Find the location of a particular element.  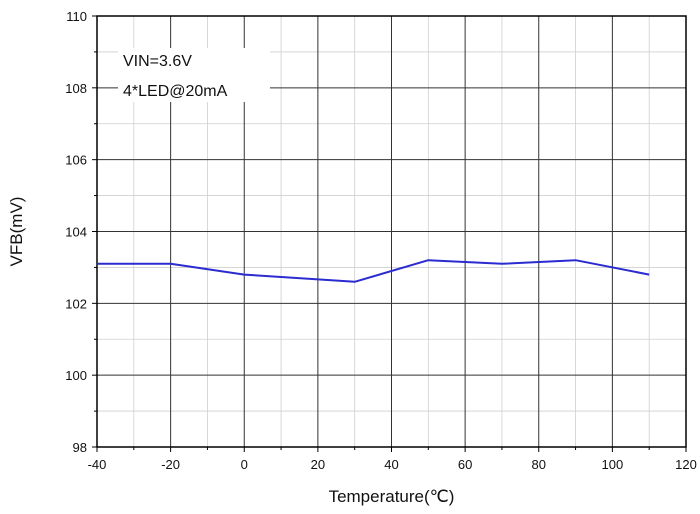

x-tick-label: 100 is located at coordinates (613, 464).